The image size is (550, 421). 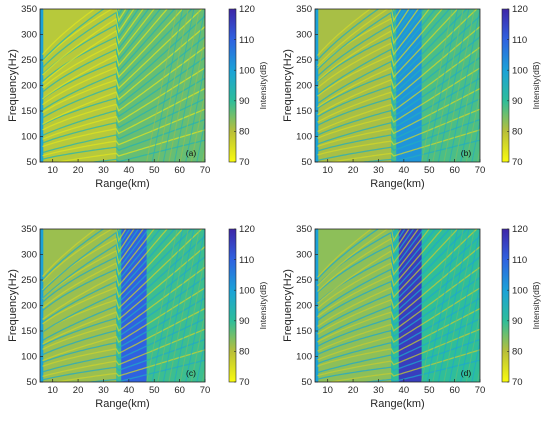 I want to click on colorbar-tick-label: 100, so click(x=520, y=70).